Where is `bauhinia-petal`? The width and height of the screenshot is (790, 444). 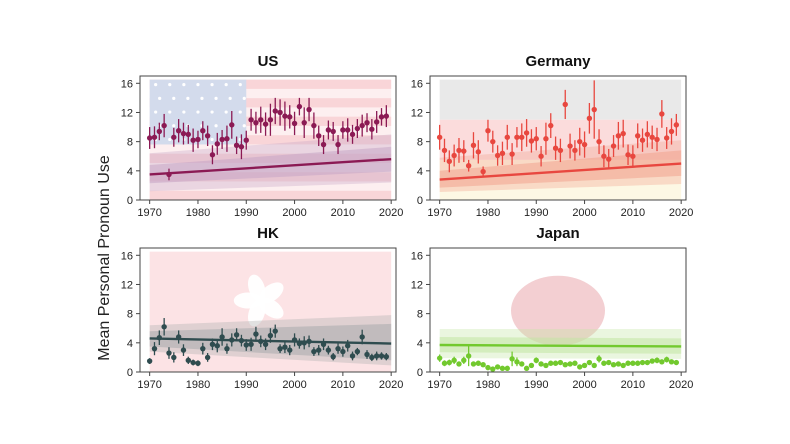
bauhinia-petal is located at coordinates (256, 313).